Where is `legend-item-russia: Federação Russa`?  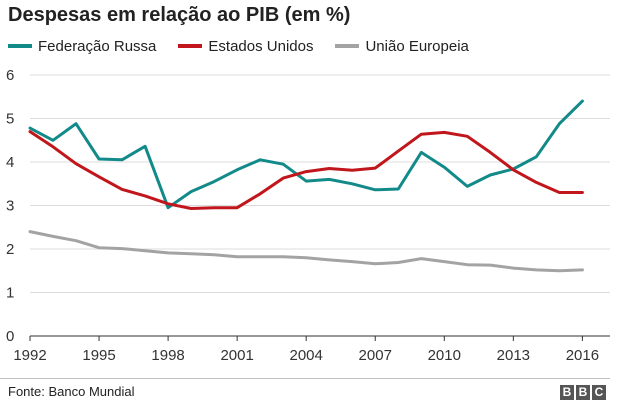
legend-item-russia: Federação Russa is located at coordinates (82, 46).